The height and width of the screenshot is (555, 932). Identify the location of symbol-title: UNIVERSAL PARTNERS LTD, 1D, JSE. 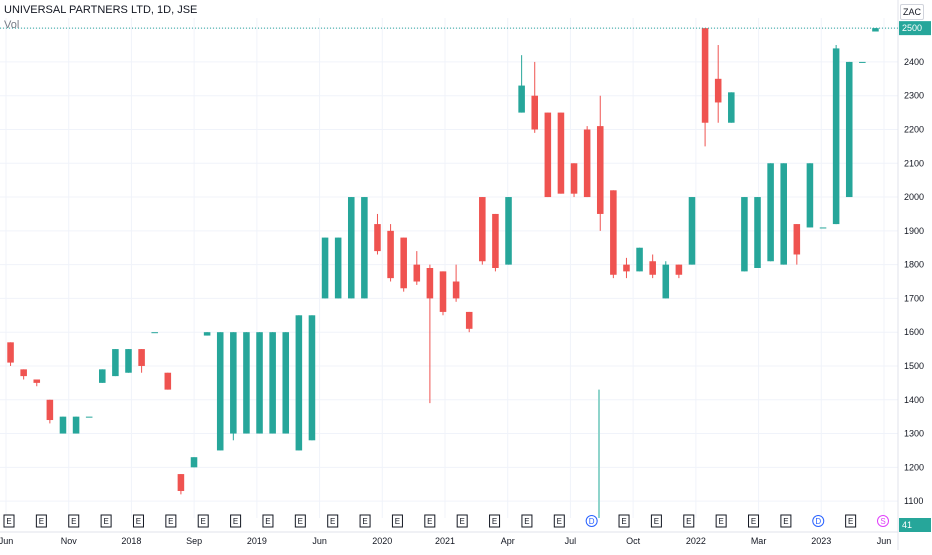
(101, 10).